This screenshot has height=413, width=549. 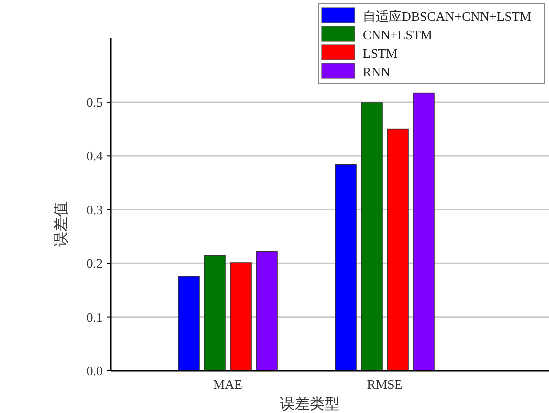 I want to click on legend-label: 自适应DBSCAN+CNN+LSTM, so click(x=447, y=16).